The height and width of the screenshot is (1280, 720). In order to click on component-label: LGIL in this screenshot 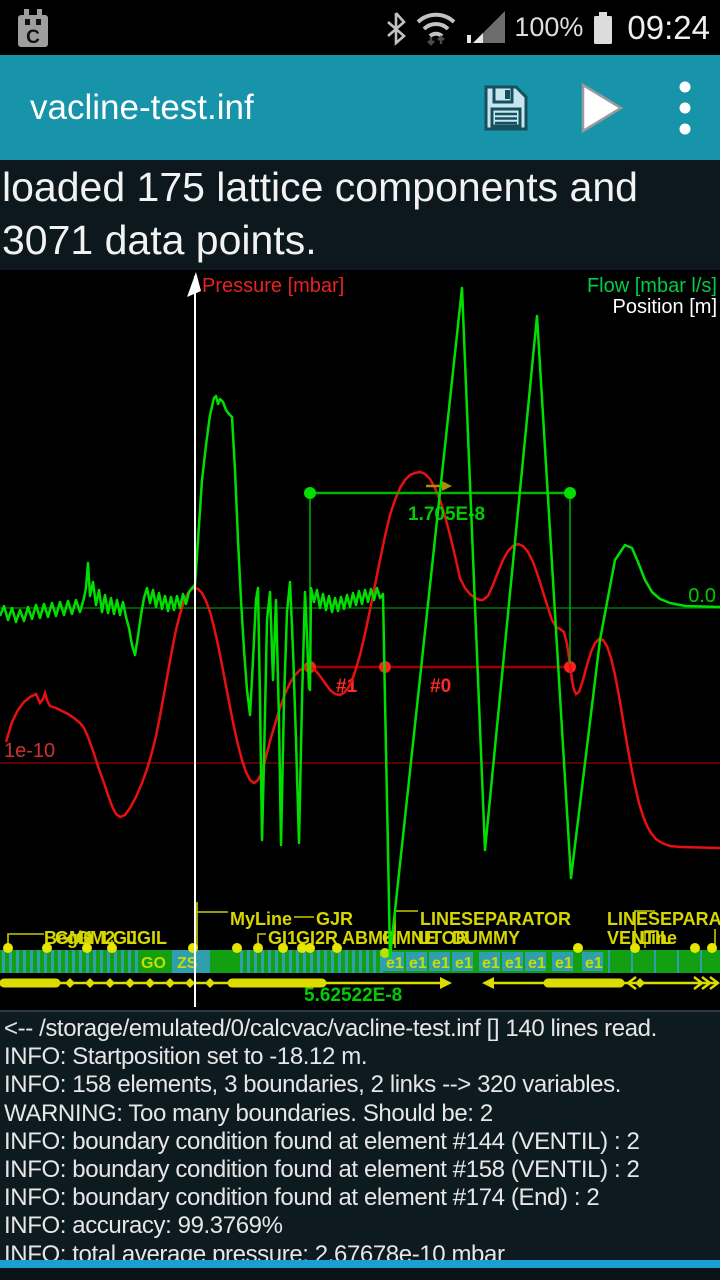, I will do `click(146, 938)`.